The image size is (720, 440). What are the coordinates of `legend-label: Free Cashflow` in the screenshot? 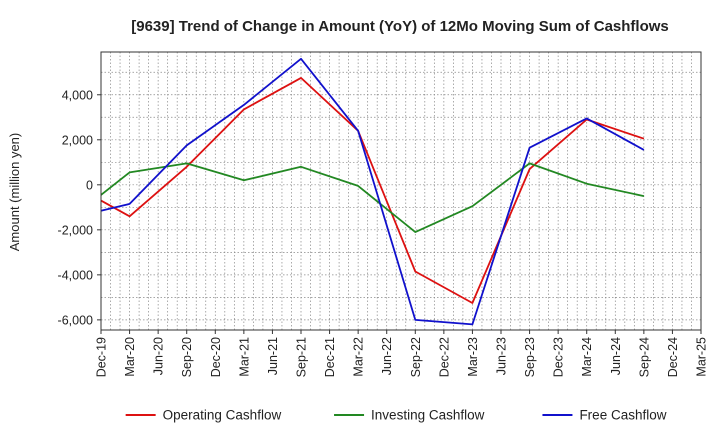 It's located at (622, 415).